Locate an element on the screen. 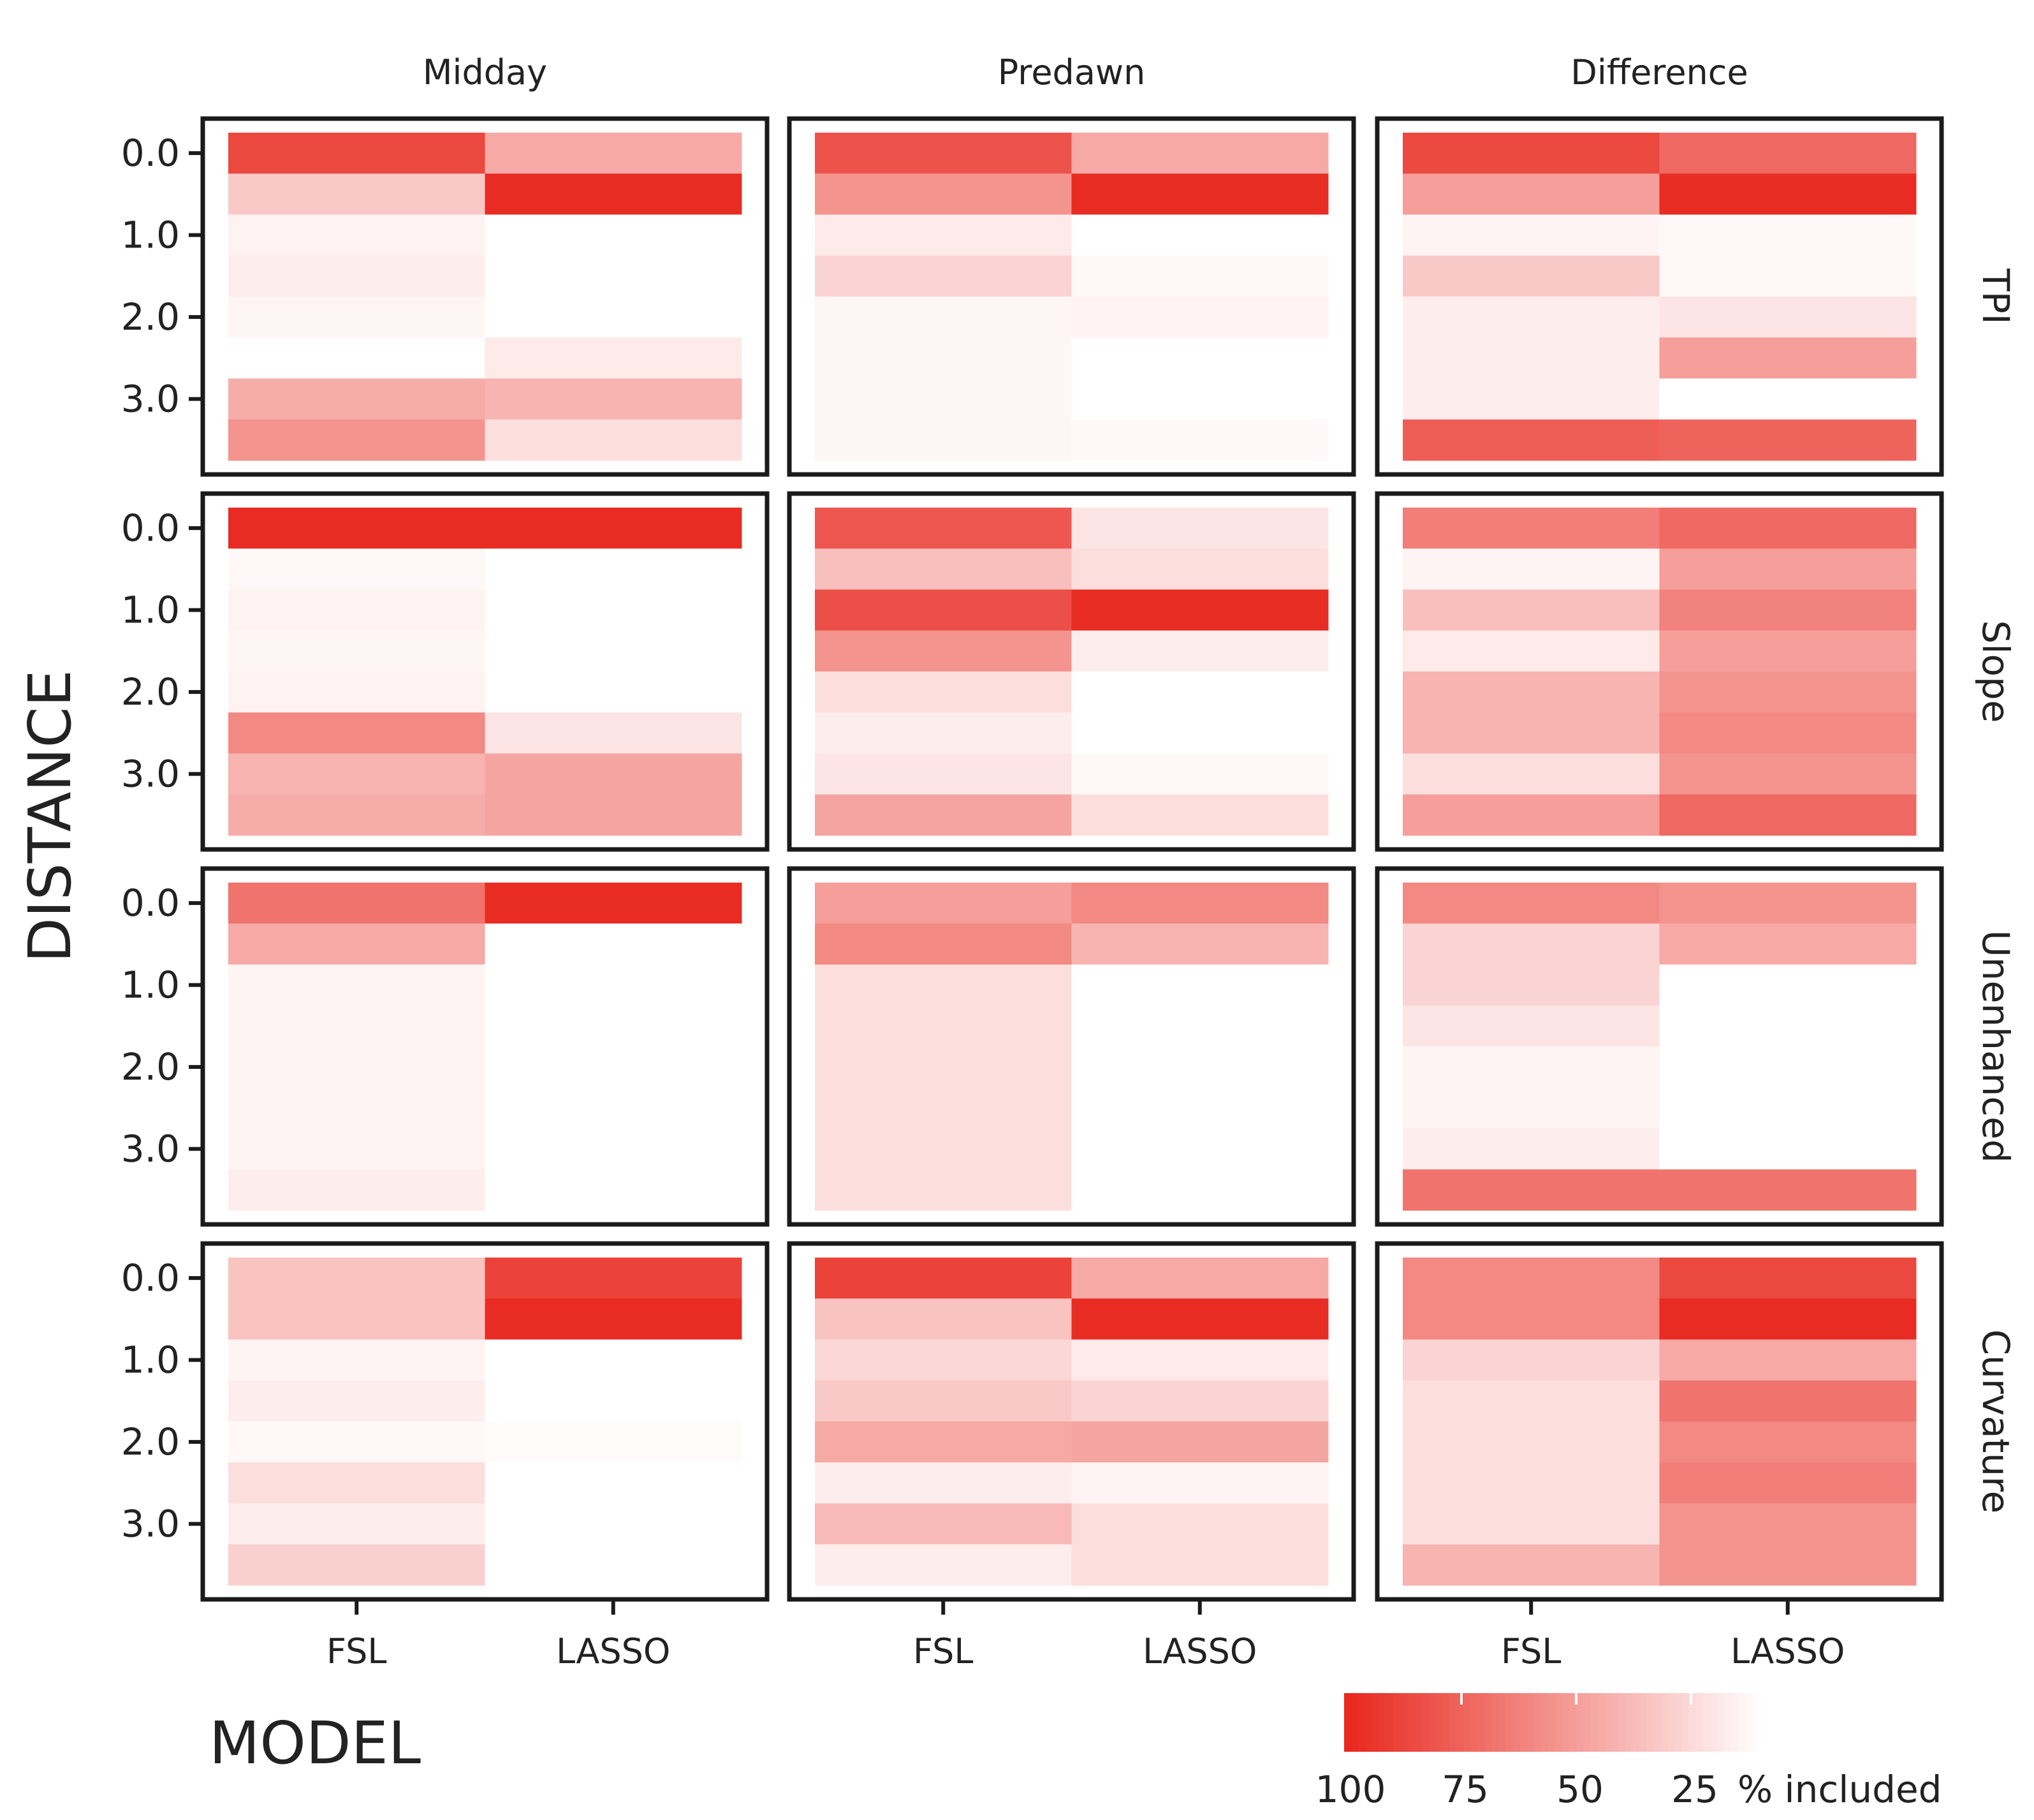  panel-frame-slope-predawn is located at coordinates (1071, 671).